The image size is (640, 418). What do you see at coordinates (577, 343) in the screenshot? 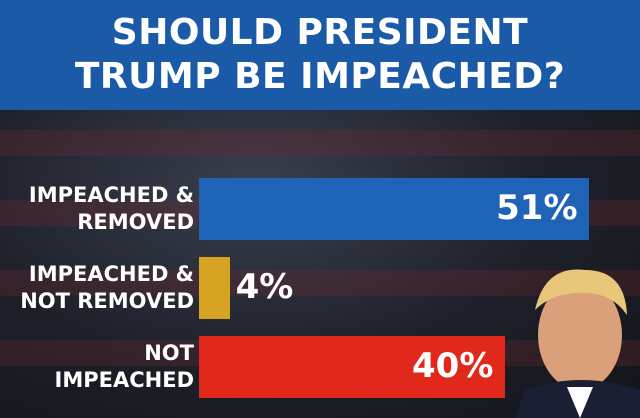
I see `portrait` at bounding box center [577, 343].